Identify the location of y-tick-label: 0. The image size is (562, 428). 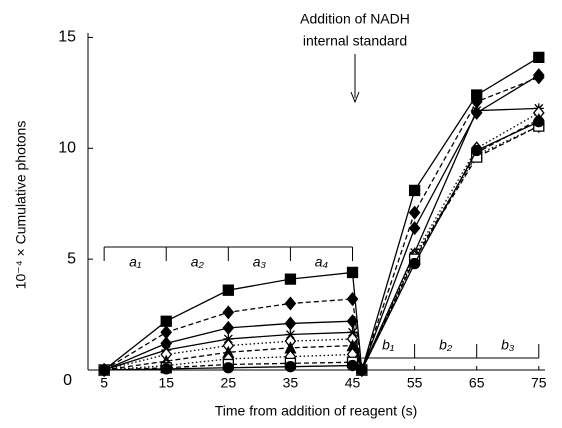
(67, 380).